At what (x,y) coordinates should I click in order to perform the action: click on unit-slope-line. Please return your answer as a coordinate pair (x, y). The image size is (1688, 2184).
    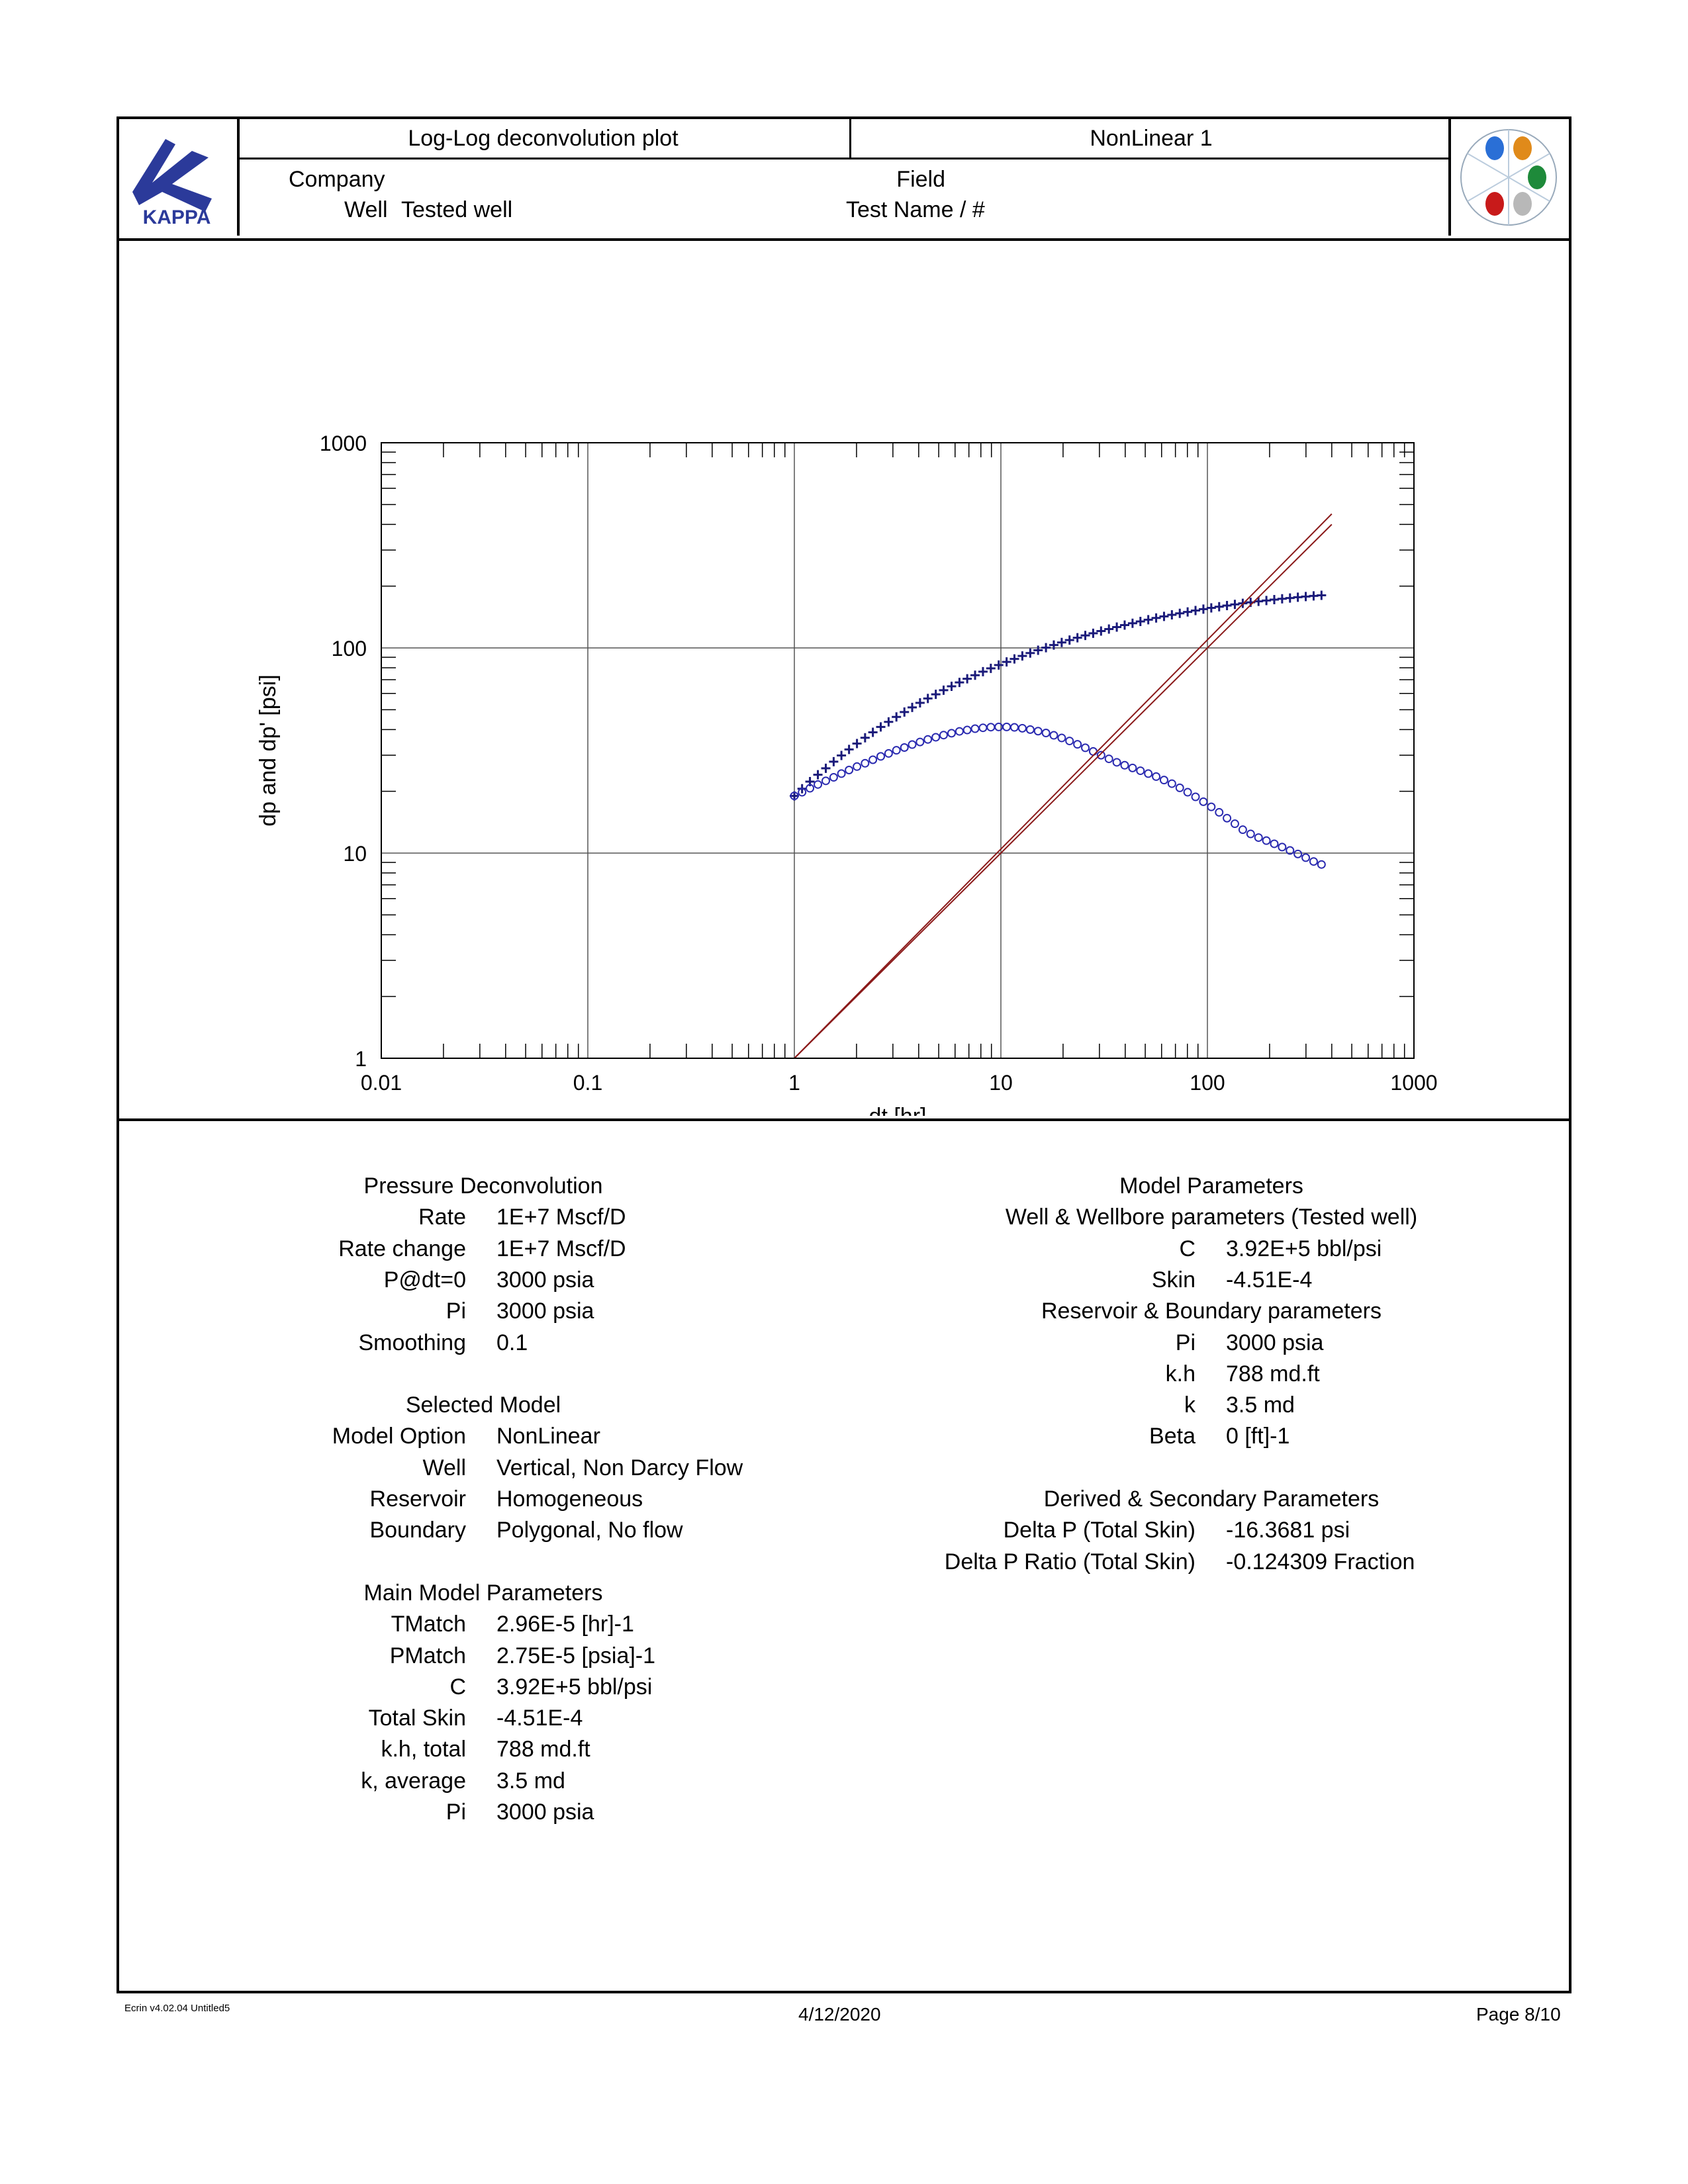
    Looking at the image, I should click on (1063, 786).